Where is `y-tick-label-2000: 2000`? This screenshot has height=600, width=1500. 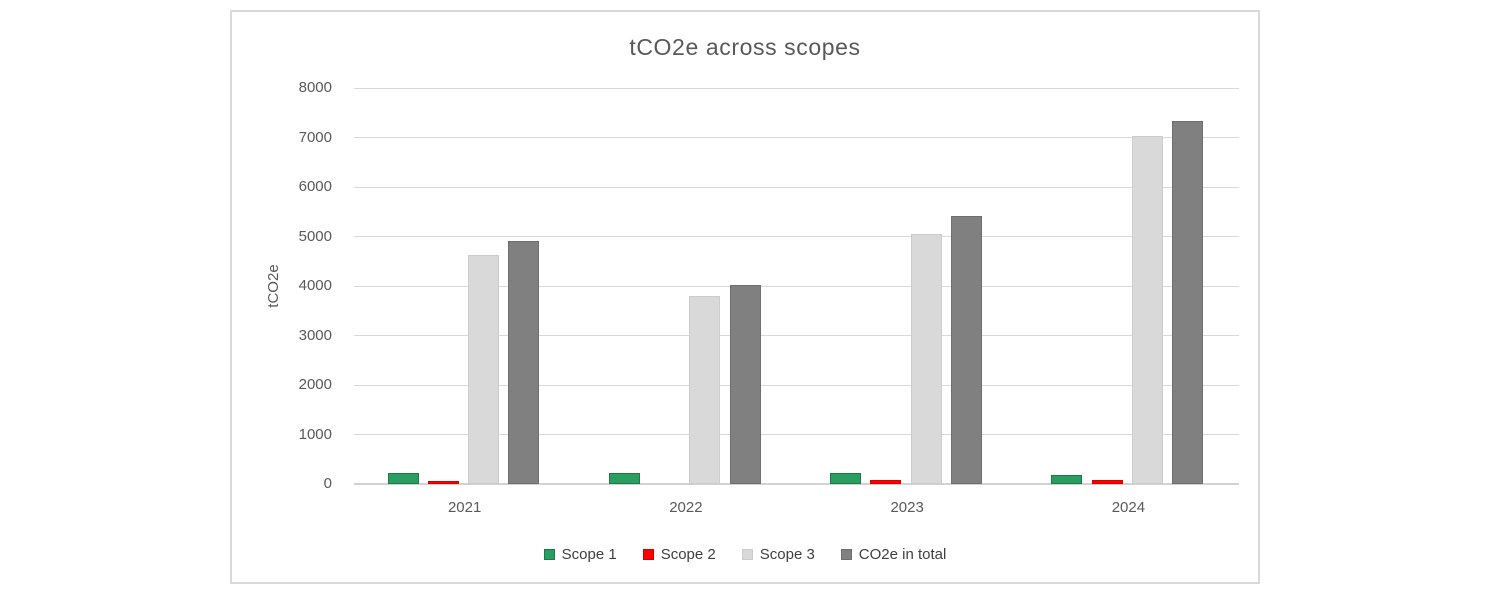 y-tick-label-2000: 2000 is located at coordinates (315, 384).